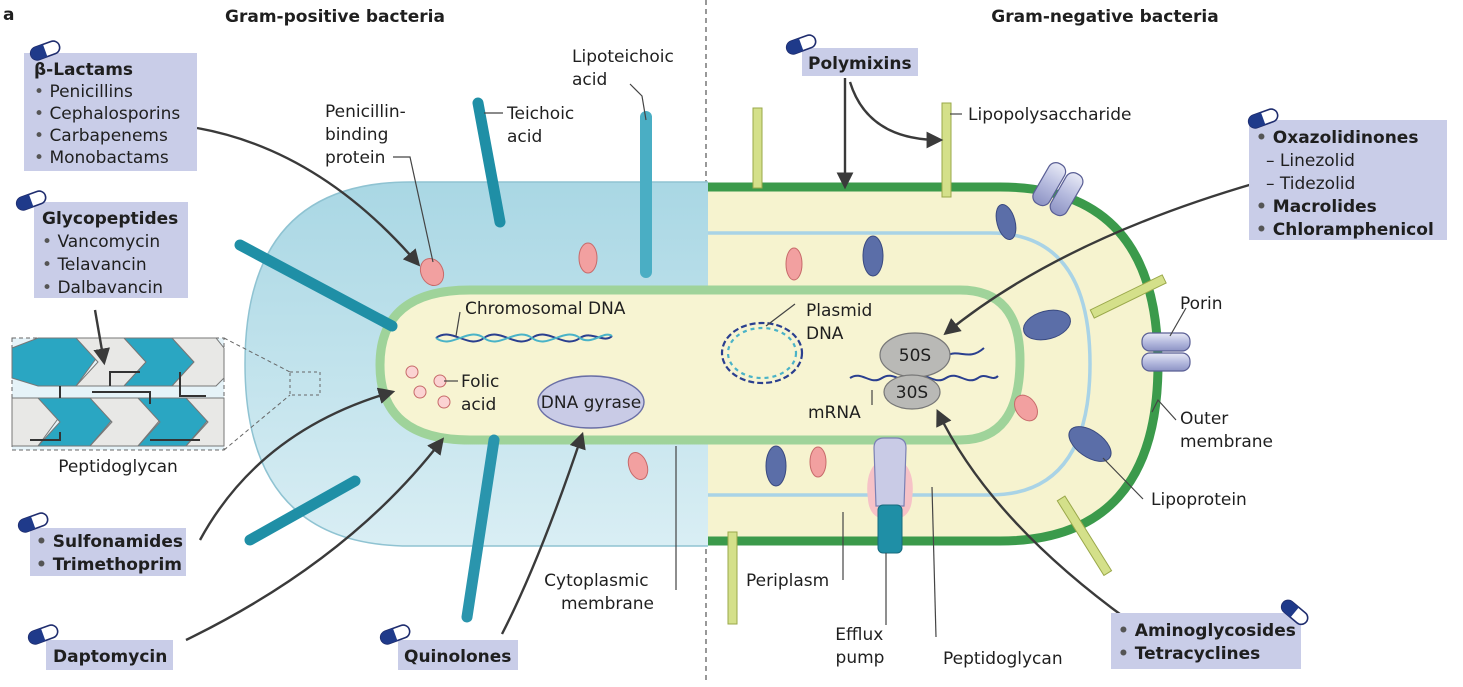 The image size is (1463, 687). I want to click on label-peptidoglycan-gram-negative: Peptidoglycan, so click(1003, 659).